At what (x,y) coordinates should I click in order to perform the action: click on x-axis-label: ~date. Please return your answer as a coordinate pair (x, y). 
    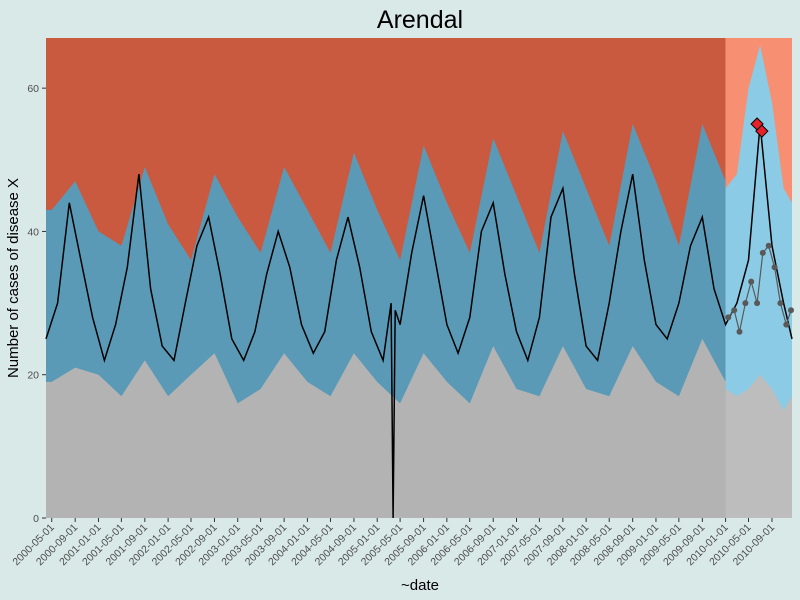
    Looking at the image, I should click on (420, 585).